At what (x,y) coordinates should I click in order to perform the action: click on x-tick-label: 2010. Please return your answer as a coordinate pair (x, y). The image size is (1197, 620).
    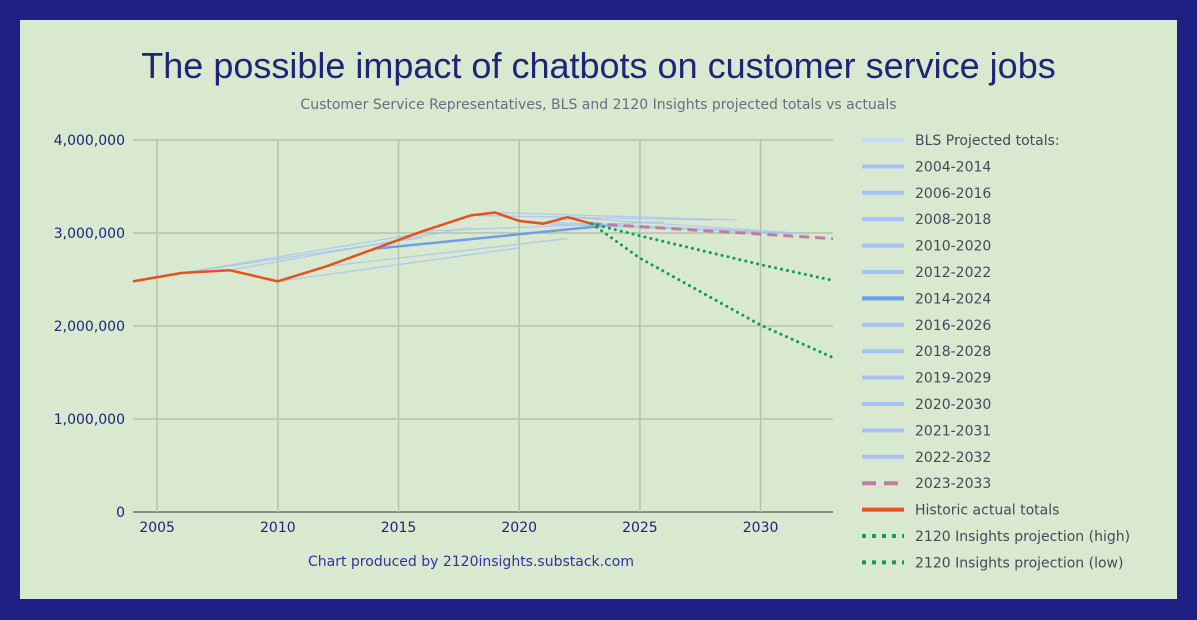
    Looking at the image, I should click on (278, 528).